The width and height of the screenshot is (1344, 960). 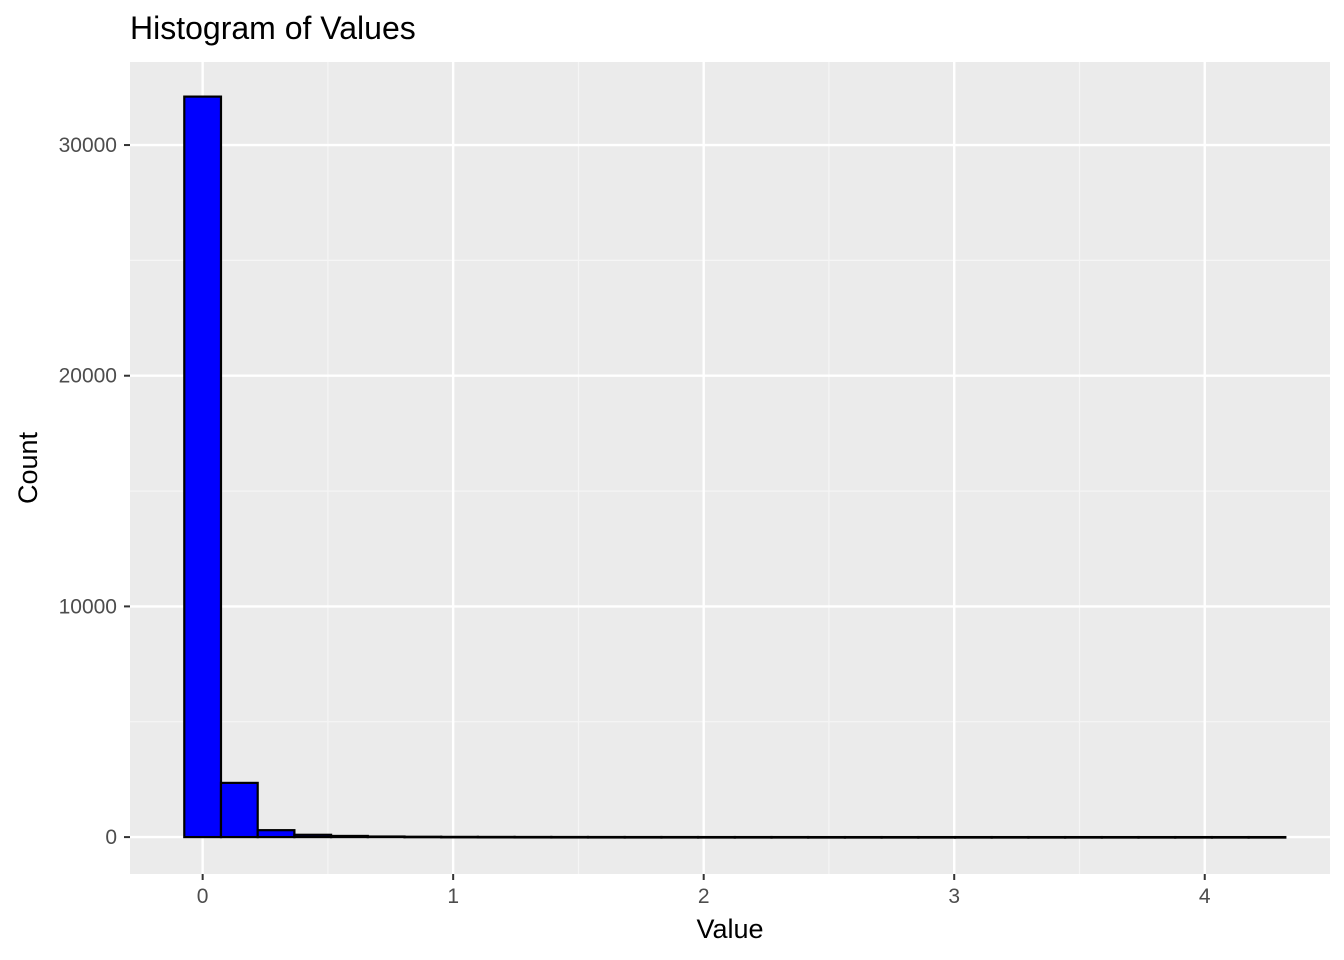 I want to click on x-tick-label: 4, so click(x=1205, y=896).